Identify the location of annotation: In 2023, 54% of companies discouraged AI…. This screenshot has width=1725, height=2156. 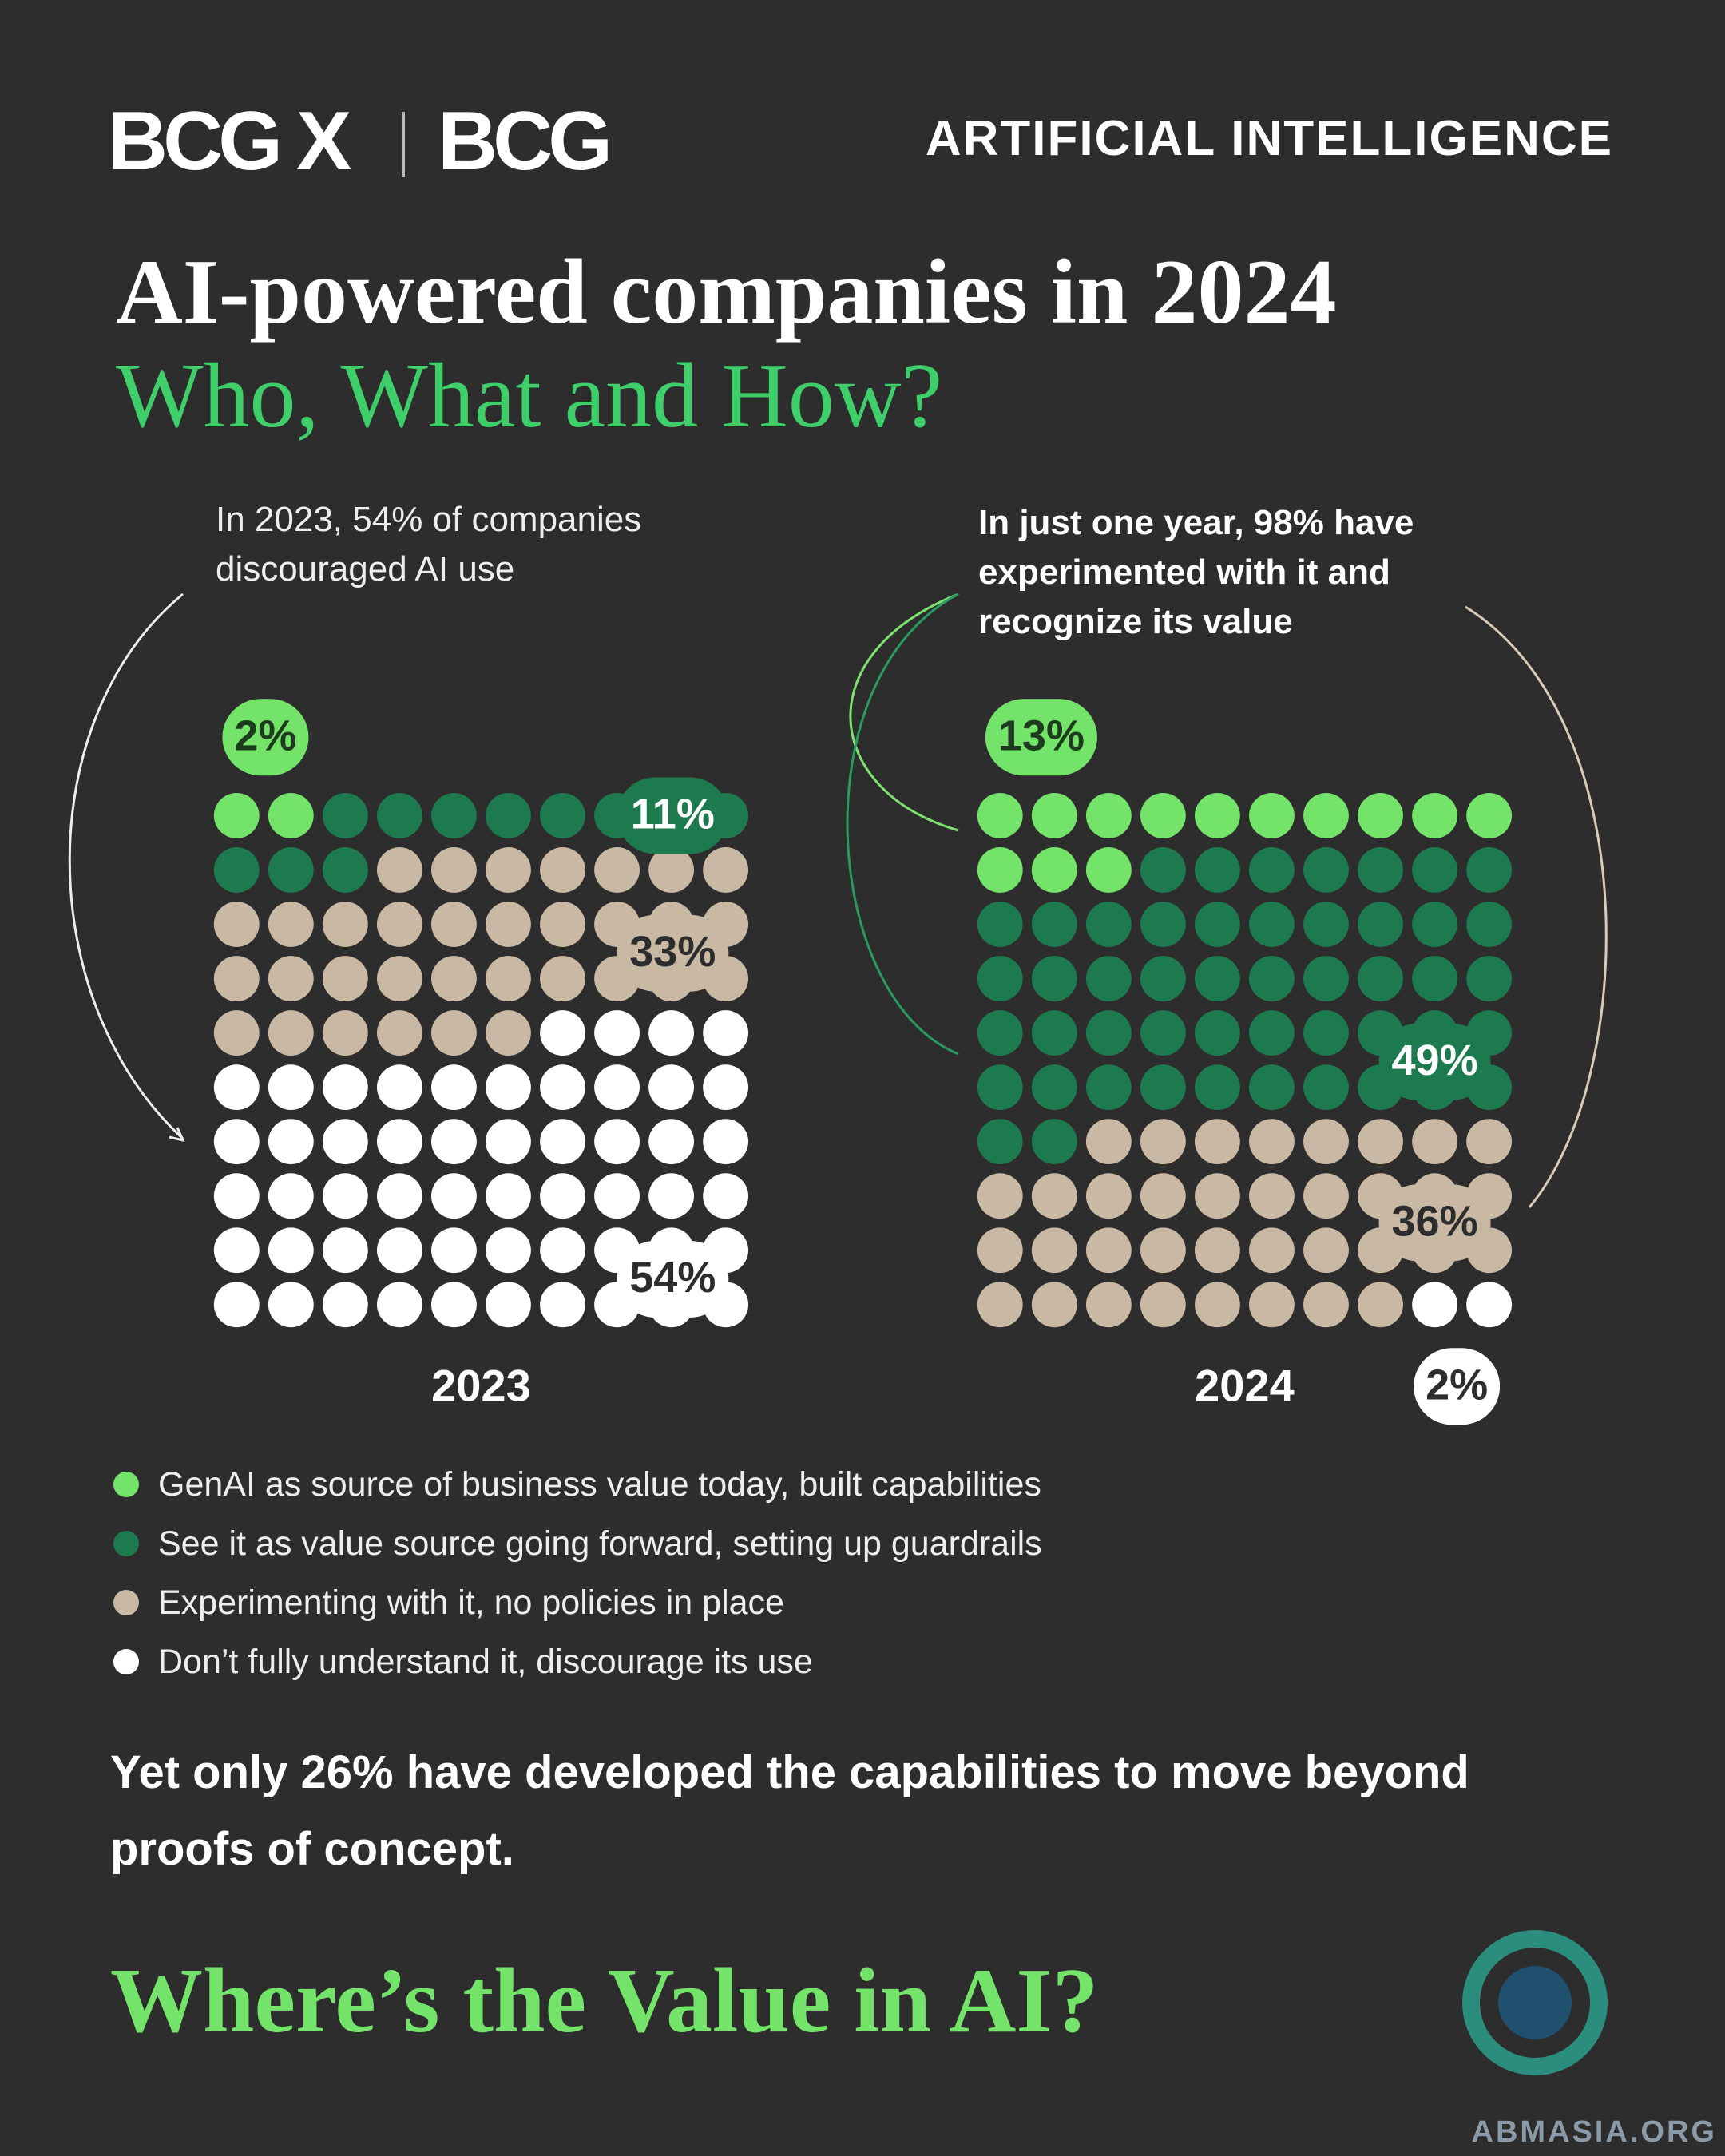
(429, 544).